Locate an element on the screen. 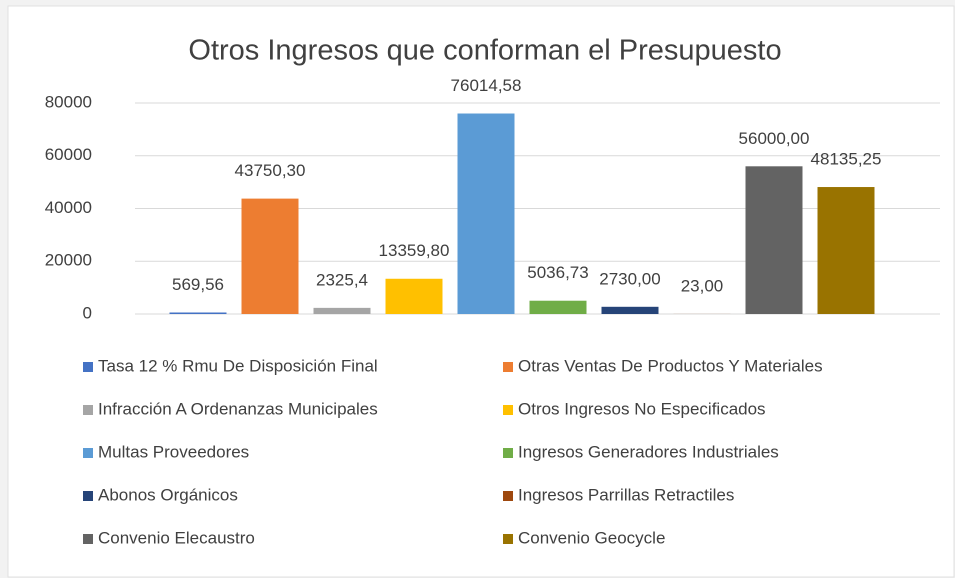 The image size is (955, 578). legend-label: Ingresos Generadores Industriales is located at coordinates (648, 451).